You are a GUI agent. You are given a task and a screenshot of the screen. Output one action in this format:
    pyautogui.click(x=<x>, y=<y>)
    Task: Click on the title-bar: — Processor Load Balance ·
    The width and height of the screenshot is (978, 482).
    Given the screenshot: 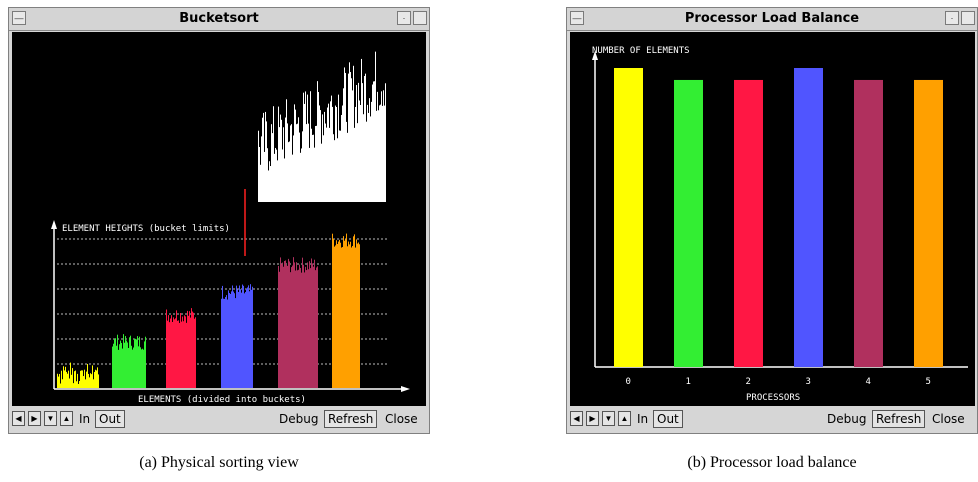 What is the action you would take?
    pyautogui.click(x=772, y=19)
    